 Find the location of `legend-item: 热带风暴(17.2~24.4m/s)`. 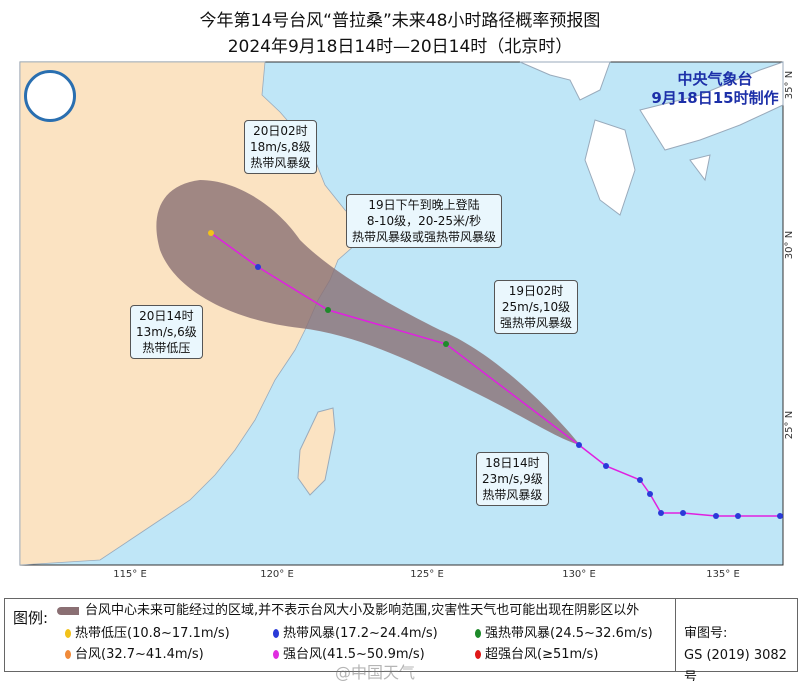

legend-item: 热带风暴(17.2~24.4m/s) is located at coordinates (355, 634).